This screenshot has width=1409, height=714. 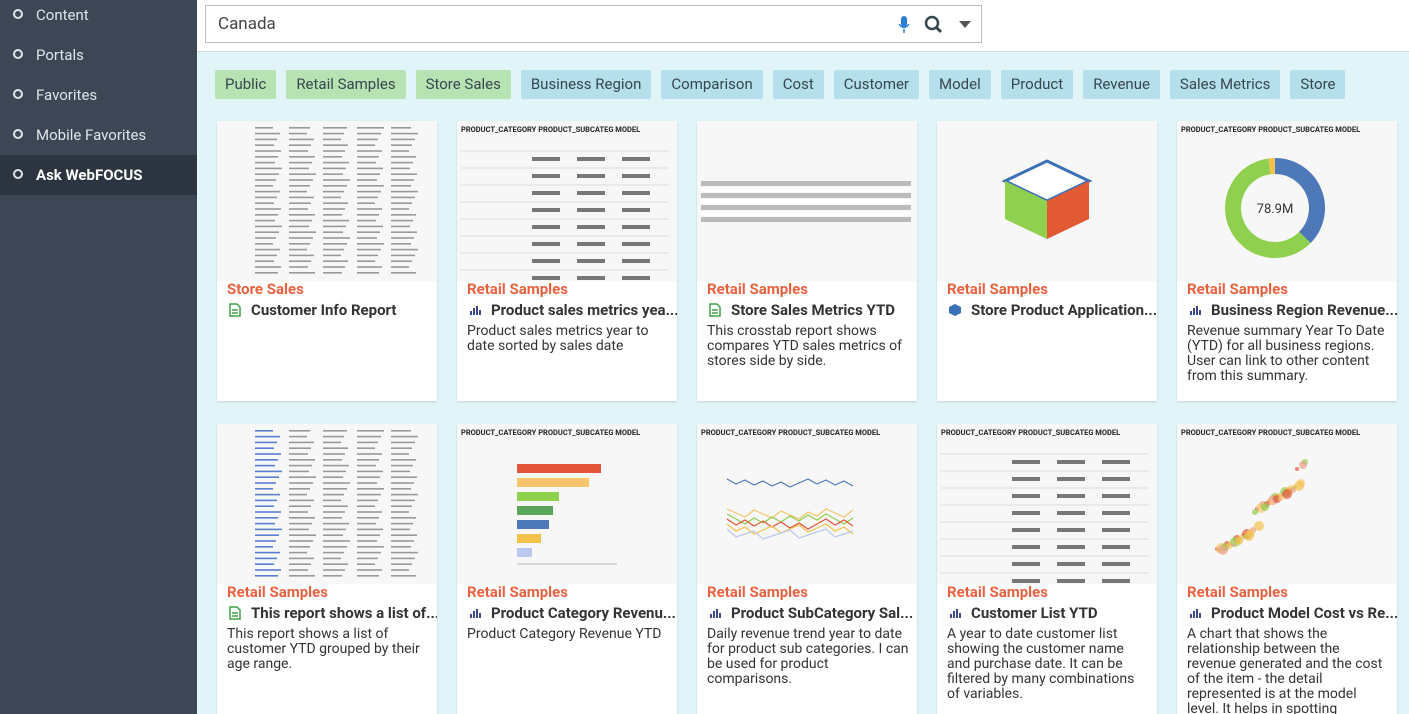 I want to click on donut-arc, so click(x=1268, y=208).